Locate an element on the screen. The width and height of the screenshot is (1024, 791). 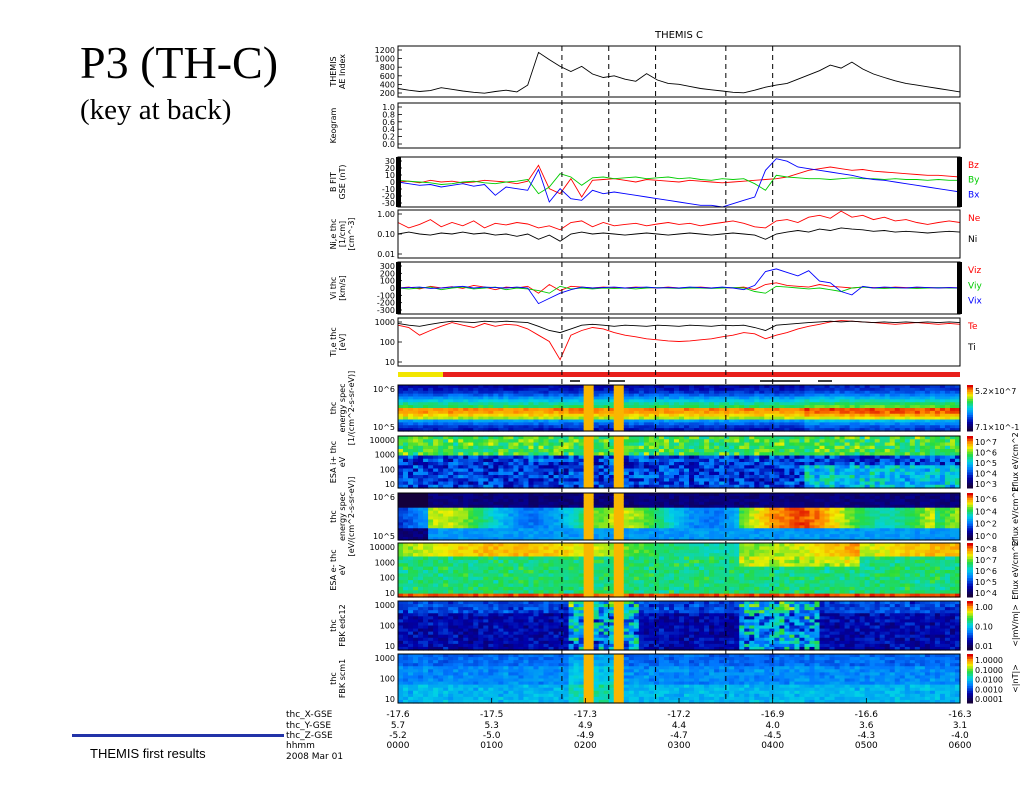
y-tick-label: 10 is located at coordinates (390, 175).